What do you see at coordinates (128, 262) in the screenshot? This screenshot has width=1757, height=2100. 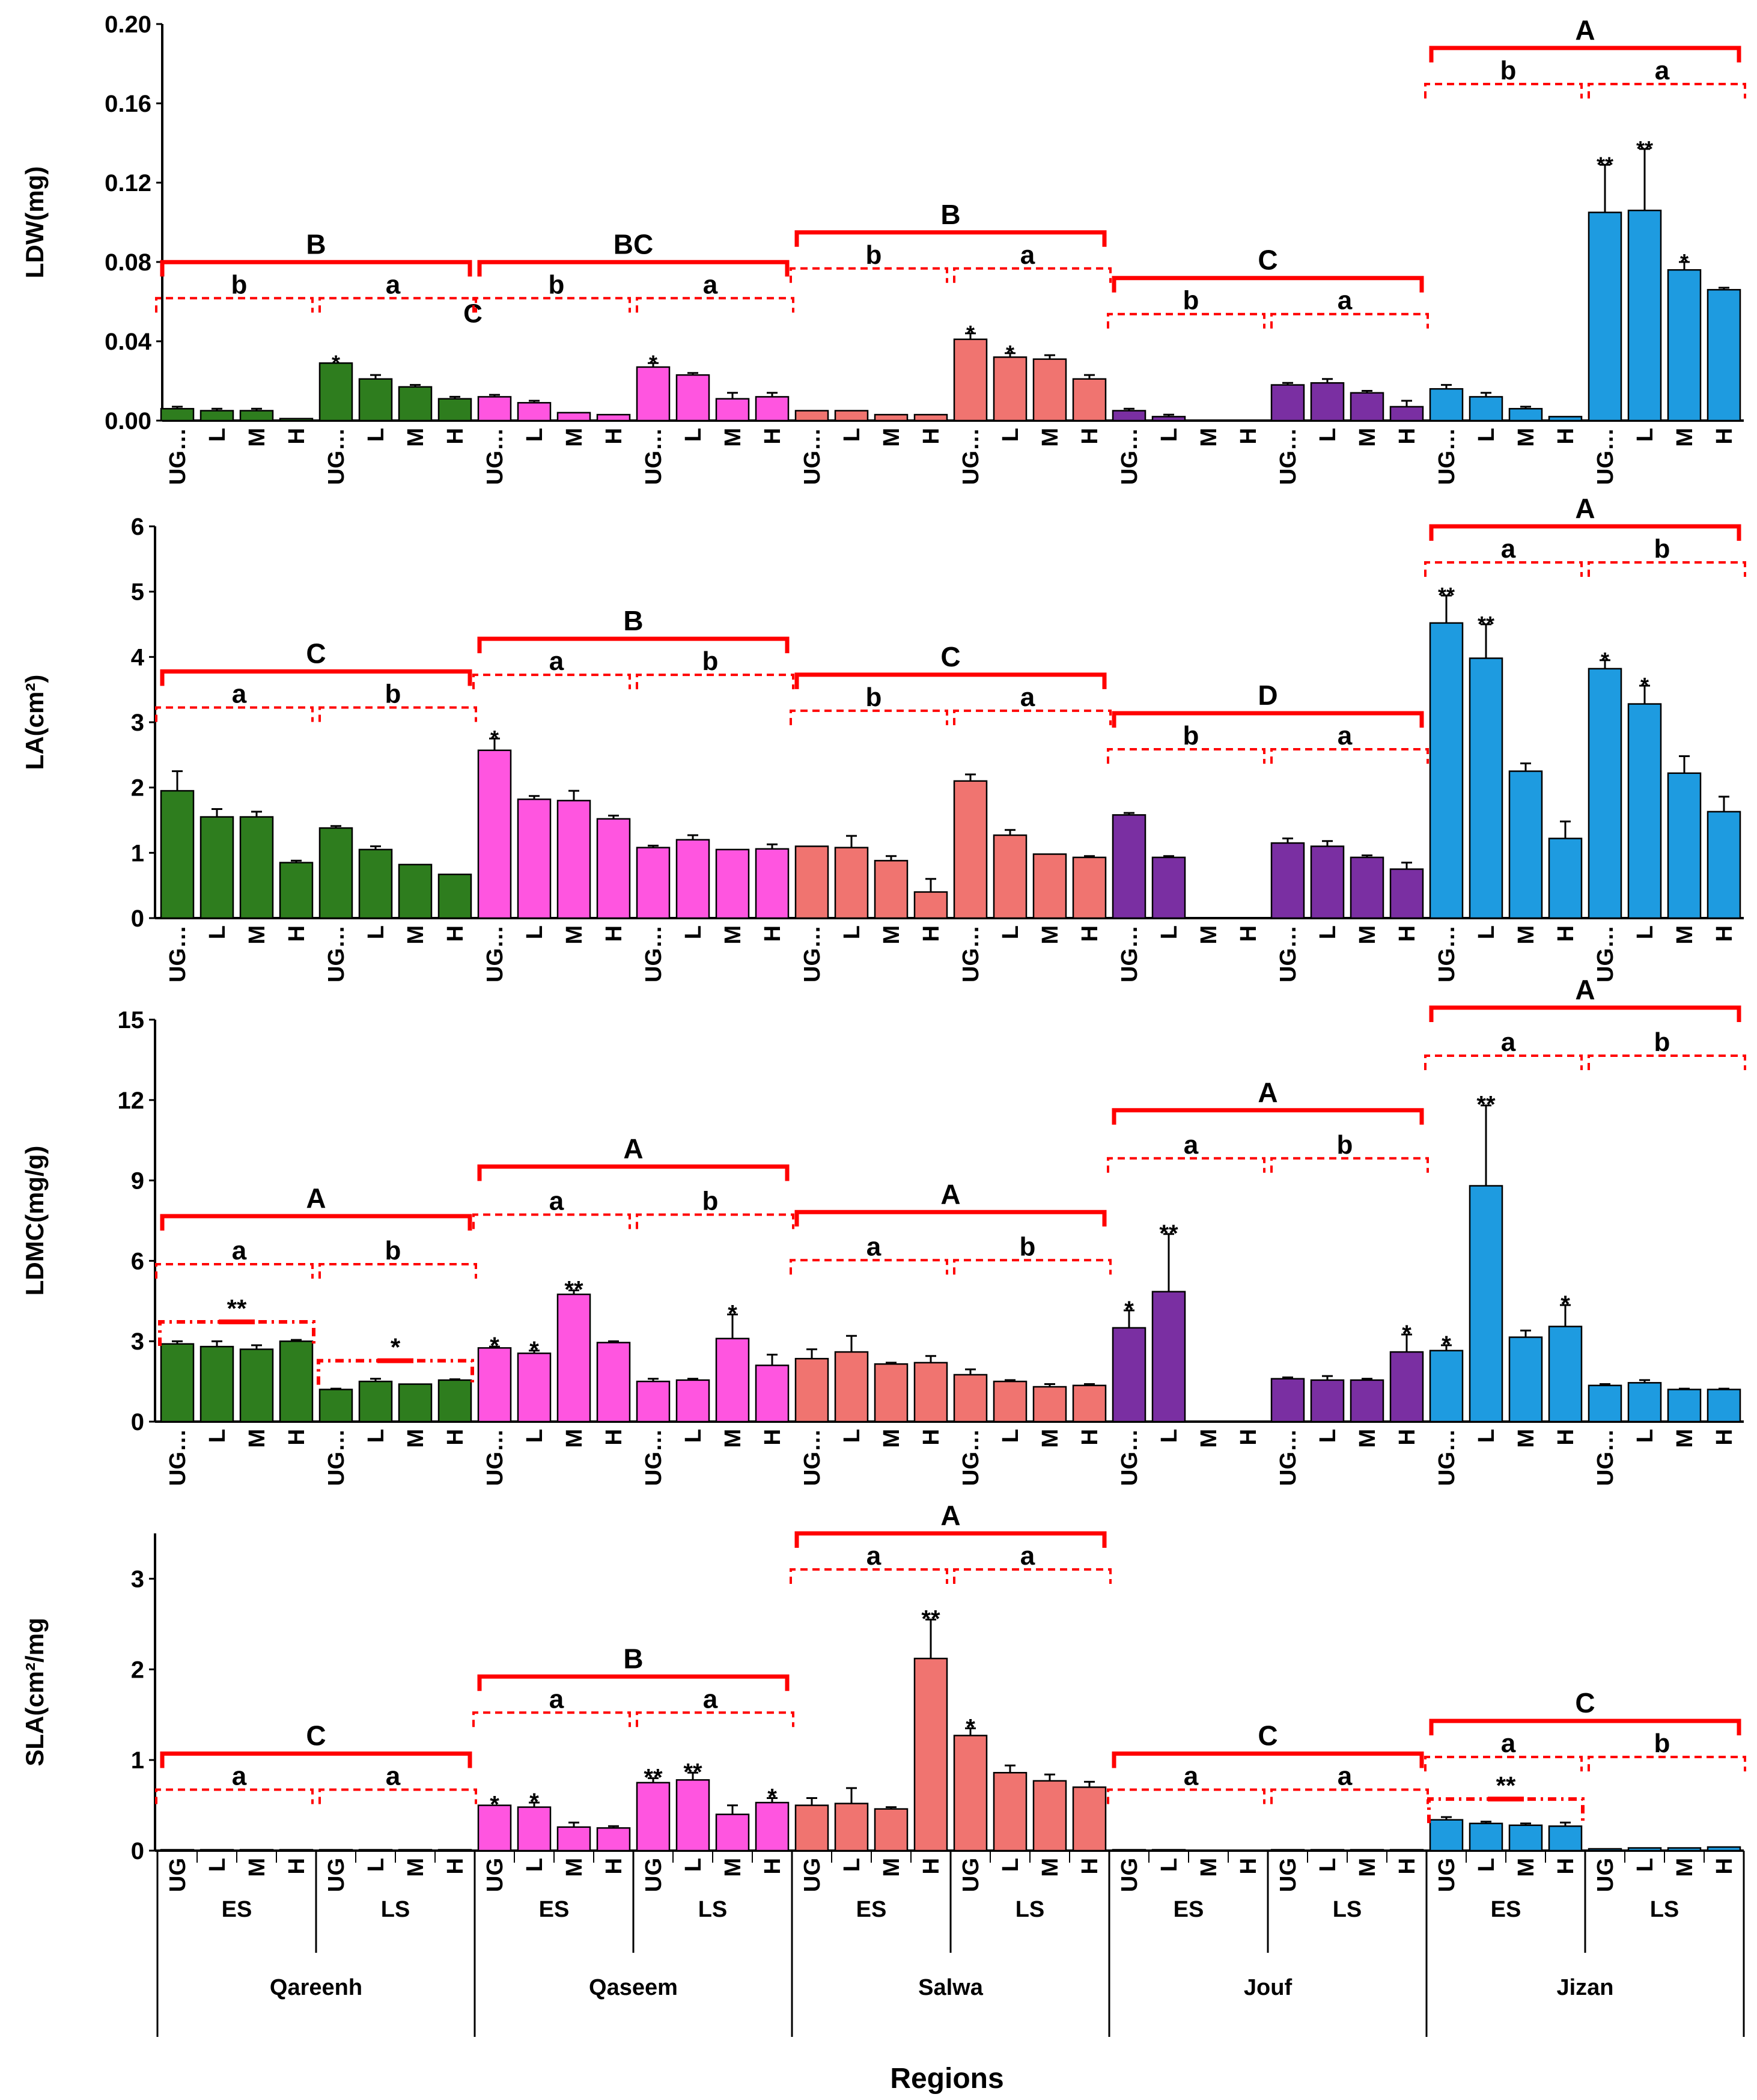 I see `y-tick-label: 0.08` at bounding box center [128, 262].